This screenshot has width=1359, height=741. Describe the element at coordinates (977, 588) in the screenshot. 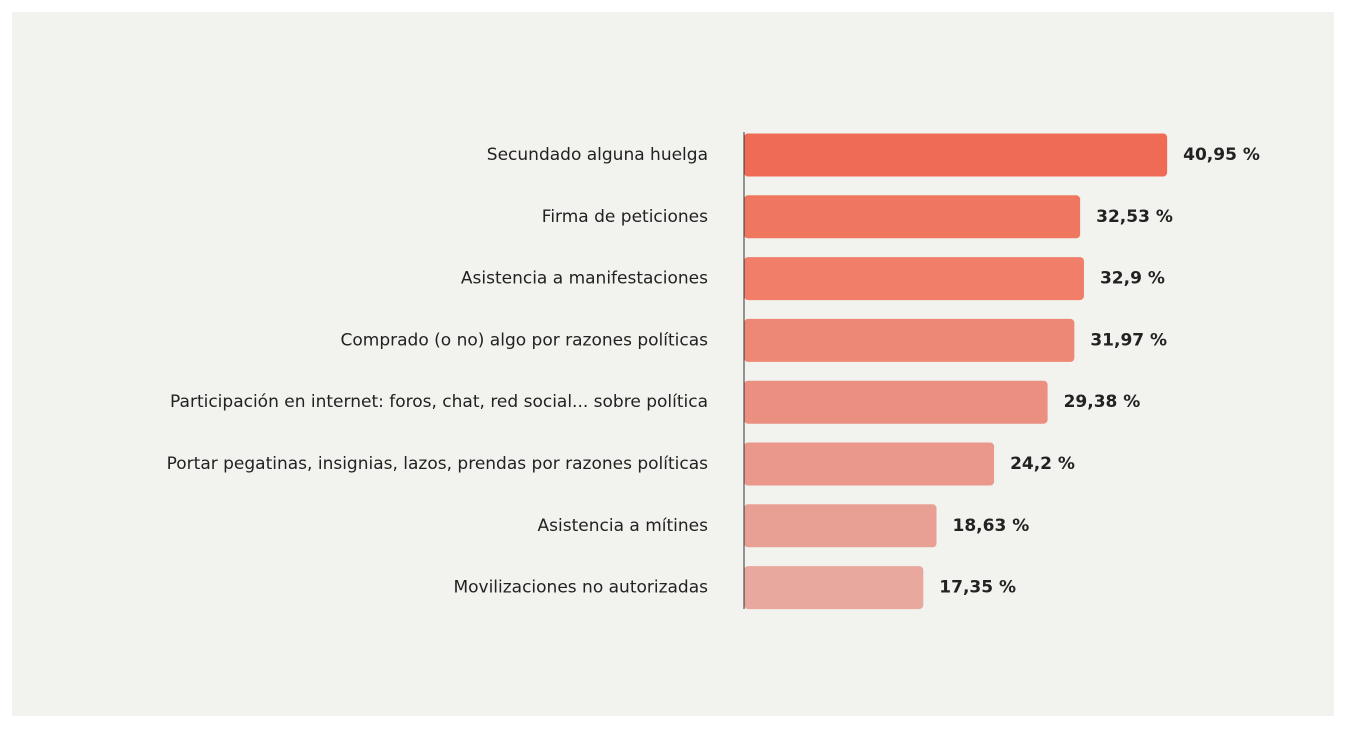

I see `value-label: 17,35 %` at that location.